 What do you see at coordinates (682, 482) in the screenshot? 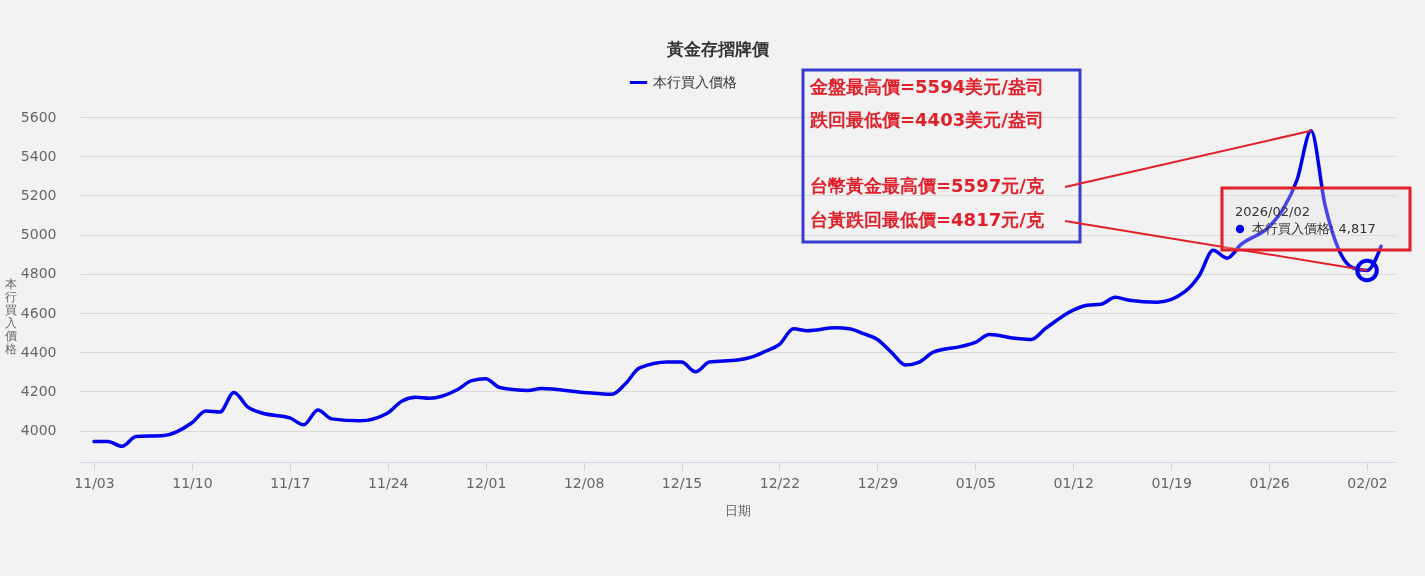
I see `x-tick-label: 12/15` at bounding box center [682, 482].